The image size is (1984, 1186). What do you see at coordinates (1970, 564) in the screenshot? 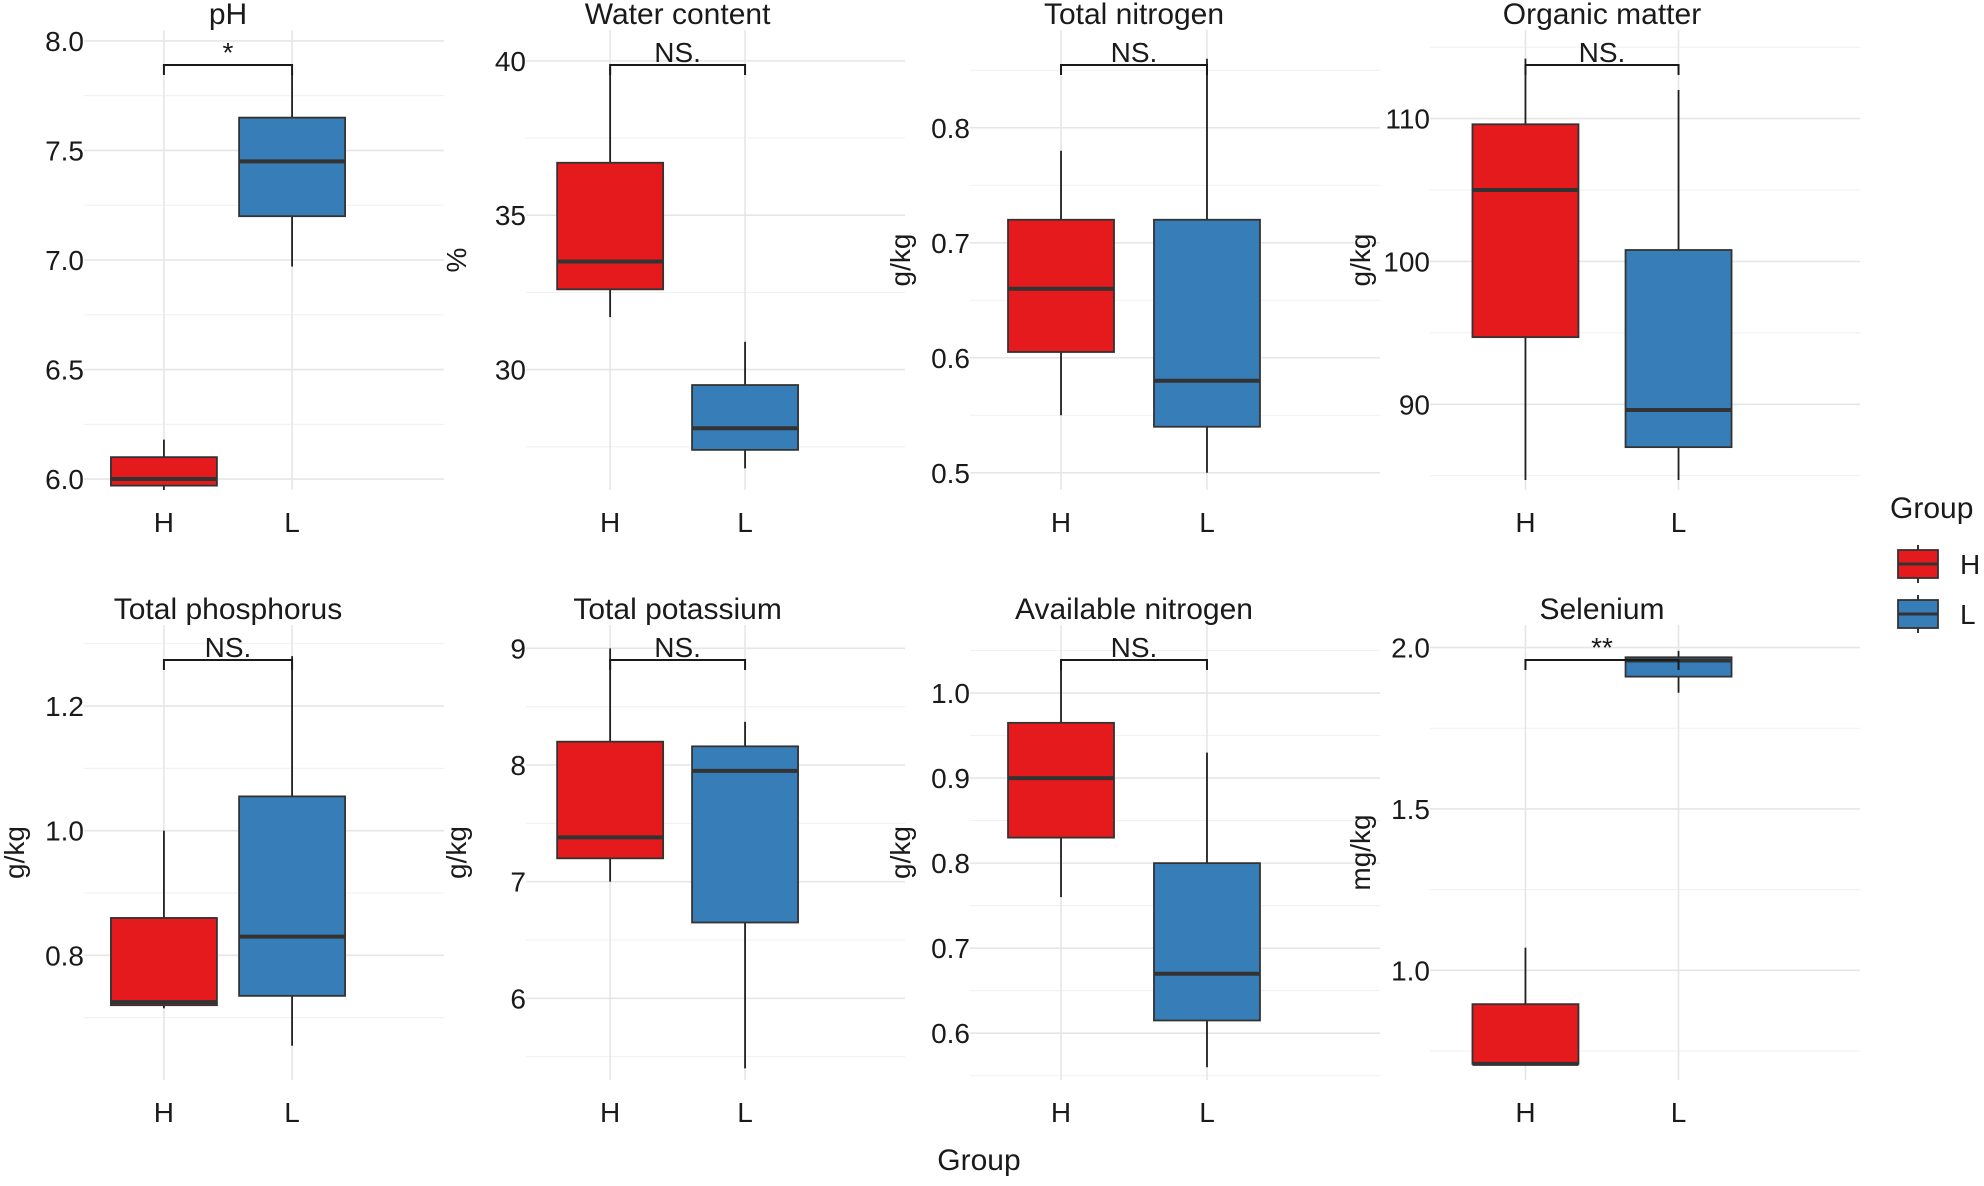
I see `legend-label-h: H` at bounding box center [1970, 564].